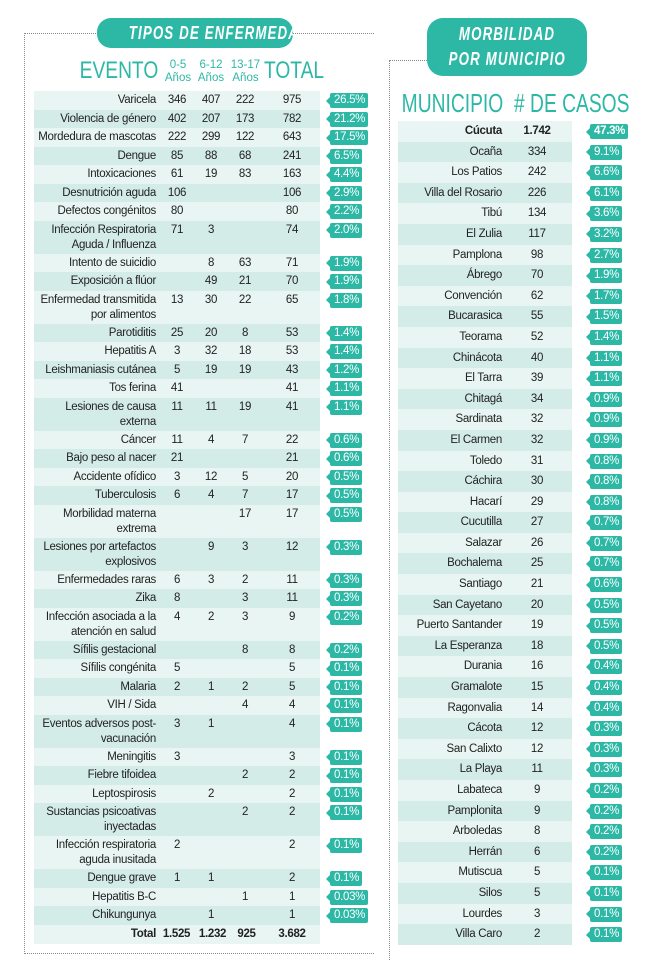  I want to click on age-0-5-value: 3, so click(177, 723).